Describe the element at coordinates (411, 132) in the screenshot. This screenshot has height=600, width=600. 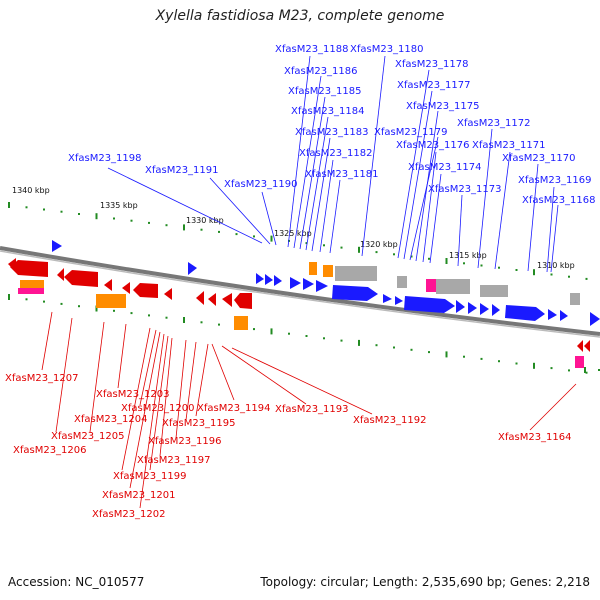
I see `gene-label: XfasM23_1179` at that location.